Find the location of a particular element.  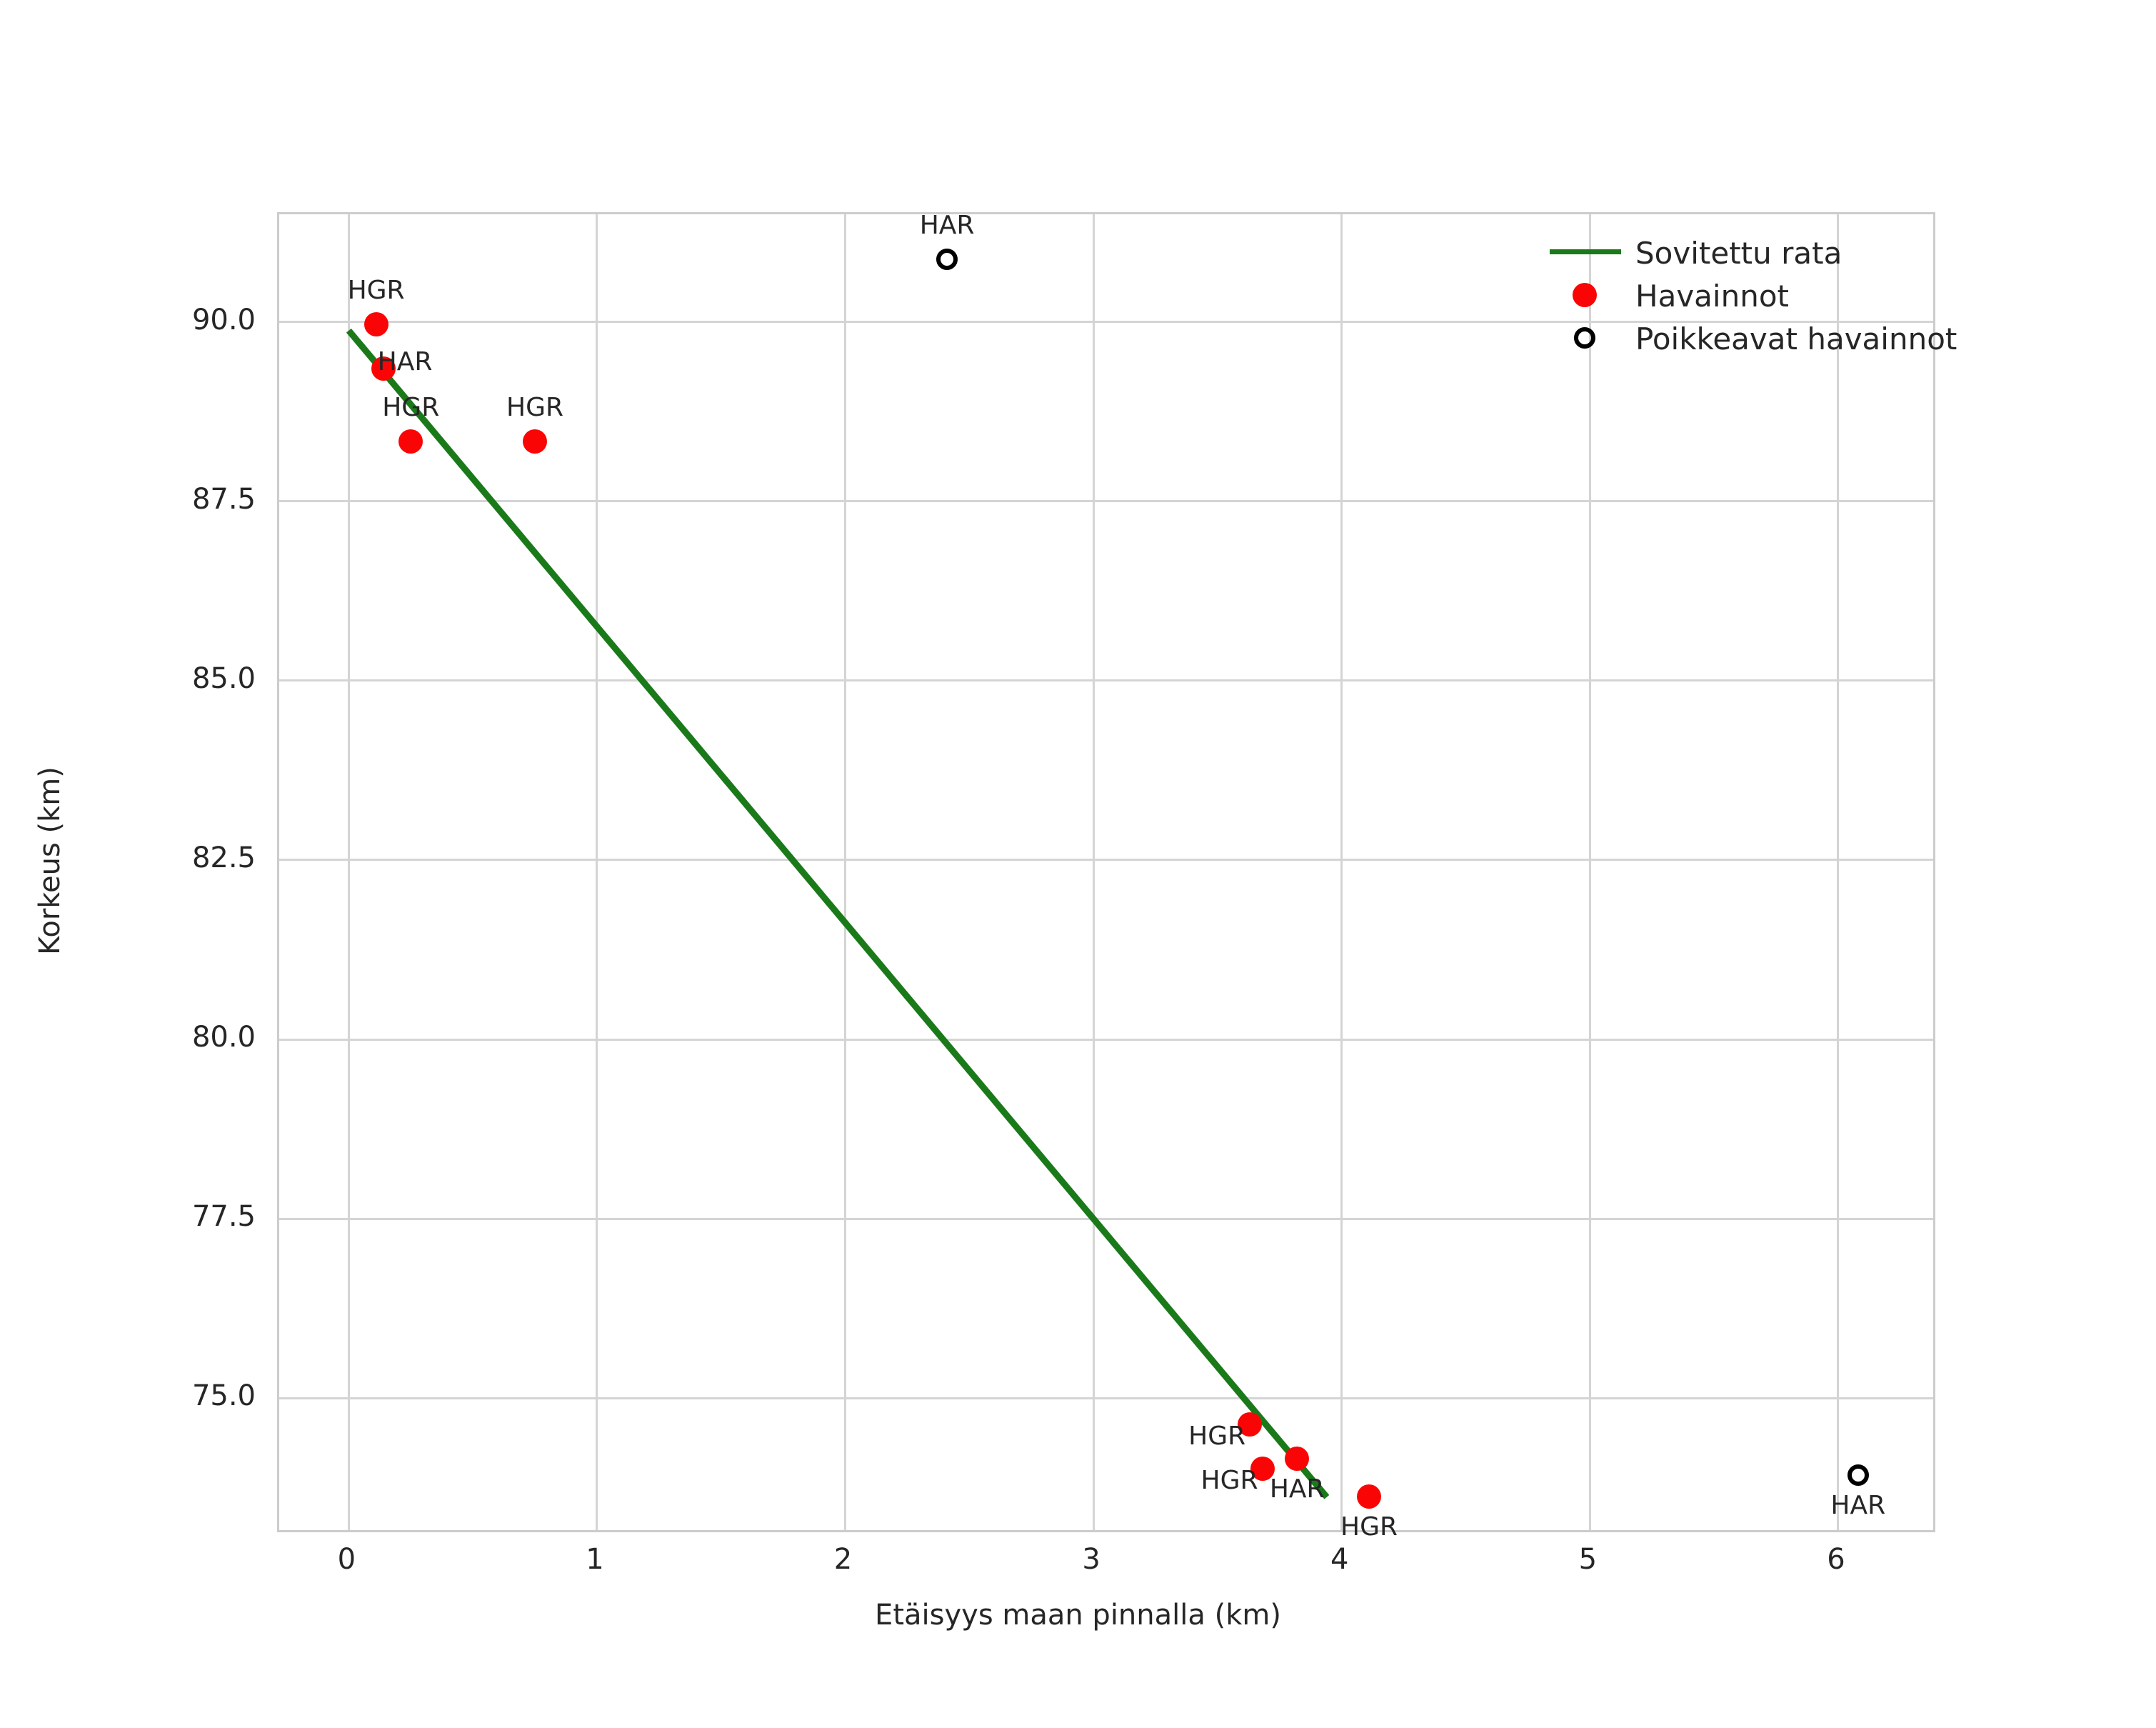

y-axis-title: Korkeus (km) is located at coordinates (50, 860).